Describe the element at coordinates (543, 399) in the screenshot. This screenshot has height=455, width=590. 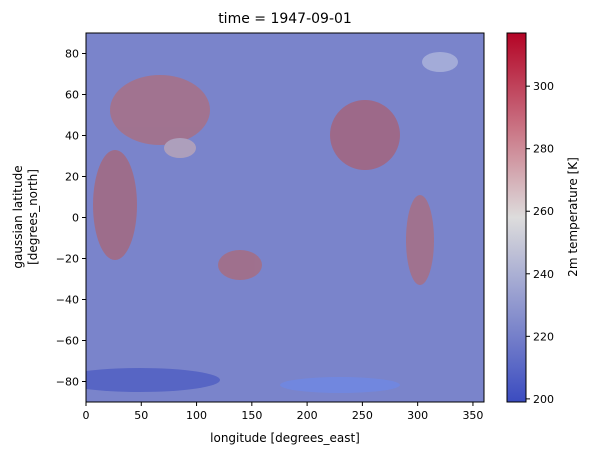
I see `colorbar-tick-label: 200` at that location.